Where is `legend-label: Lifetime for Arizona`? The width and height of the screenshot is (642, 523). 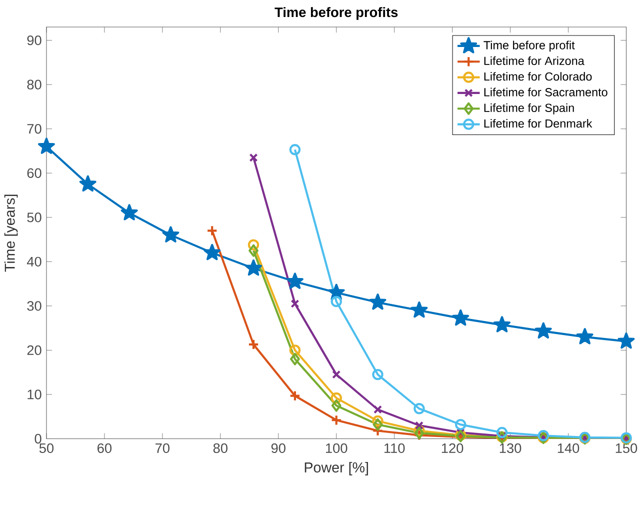
legend-label: Lifetime for Arizona is located at coordinates (534, 61).